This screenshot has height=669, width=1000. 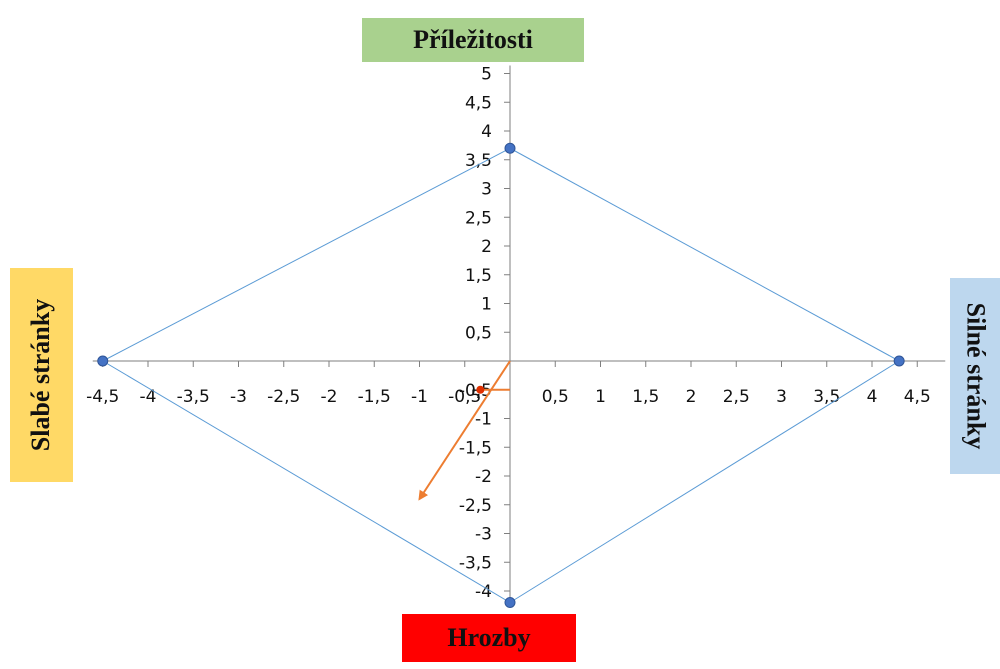 What do you see at coordinates (781, 397) in the screenshot?
I see `x-tick-label: 3` at bounding box center [781, 397].